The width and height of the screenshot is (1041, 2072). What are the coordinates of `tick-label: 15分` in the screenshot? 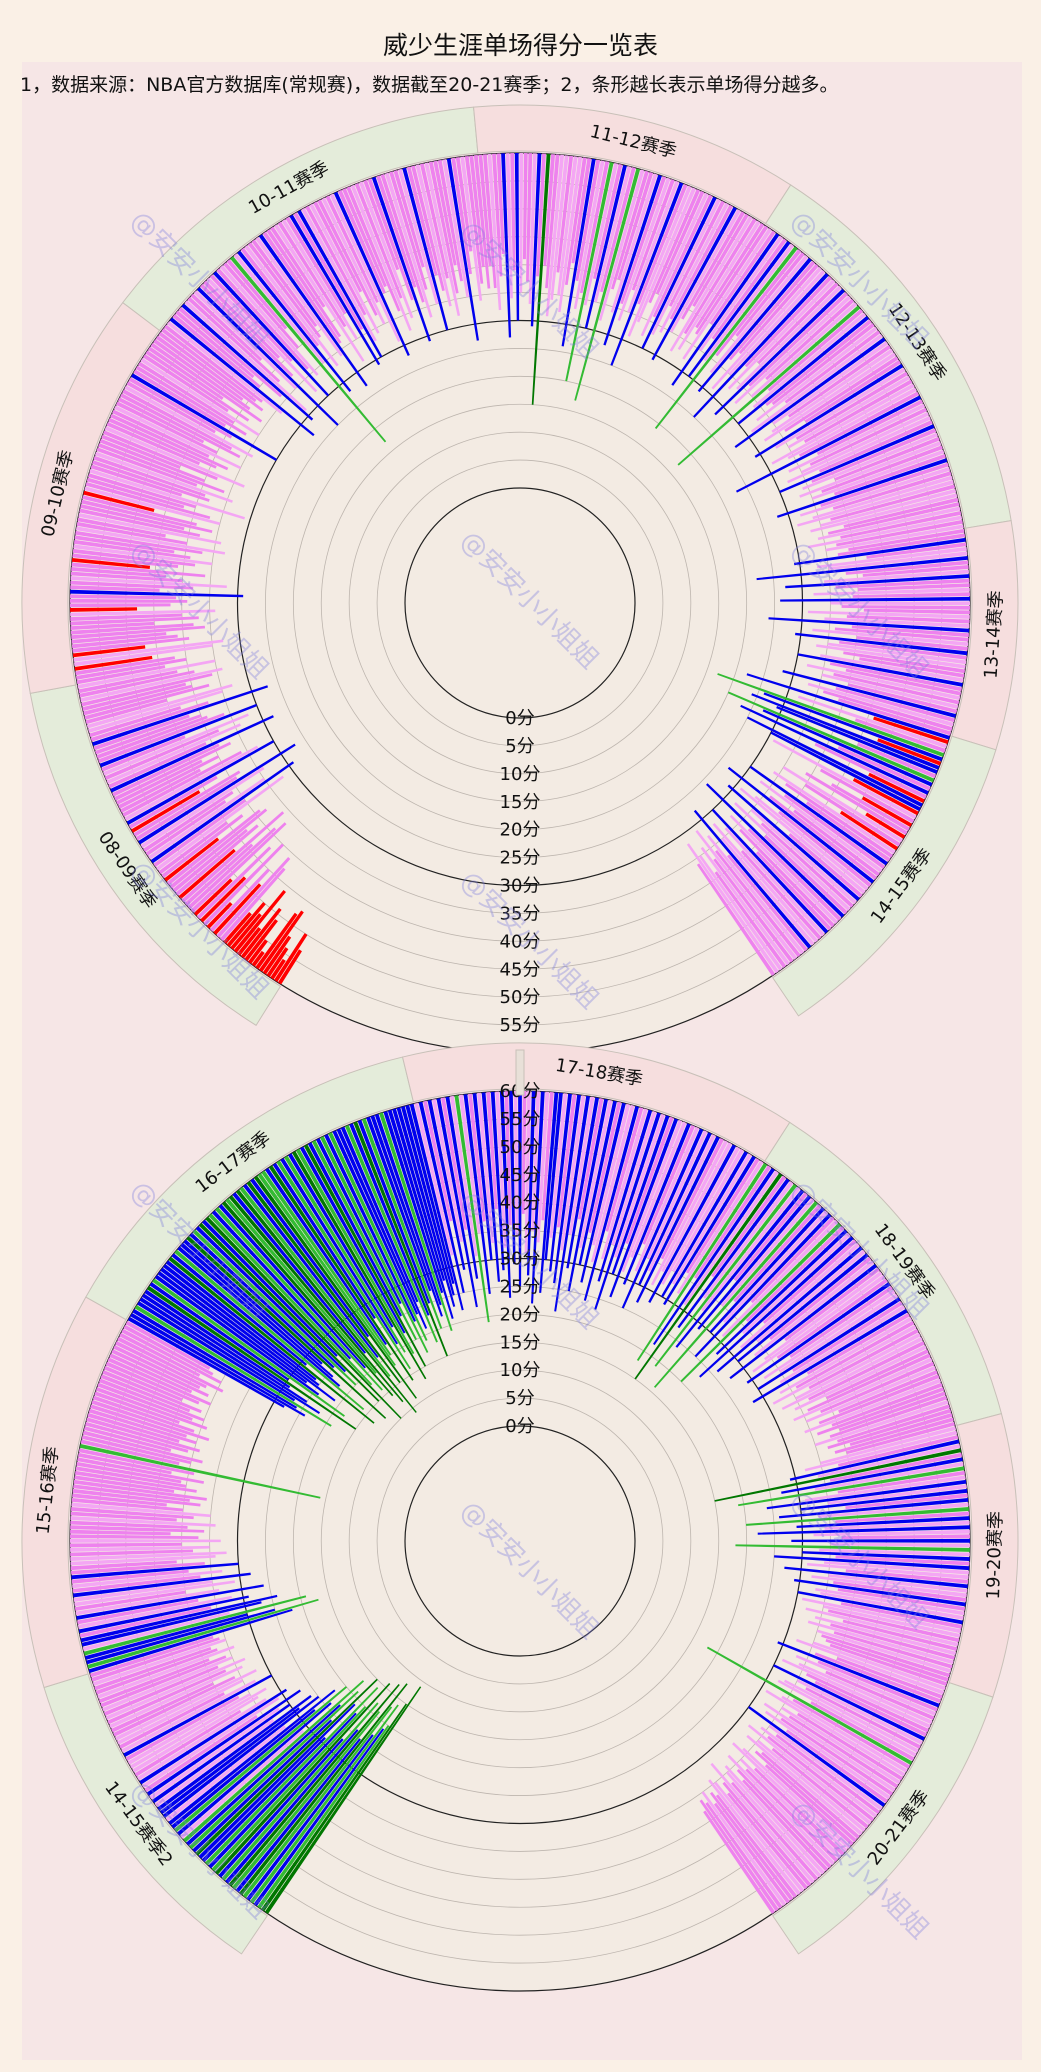 It's located at (520, 1342).